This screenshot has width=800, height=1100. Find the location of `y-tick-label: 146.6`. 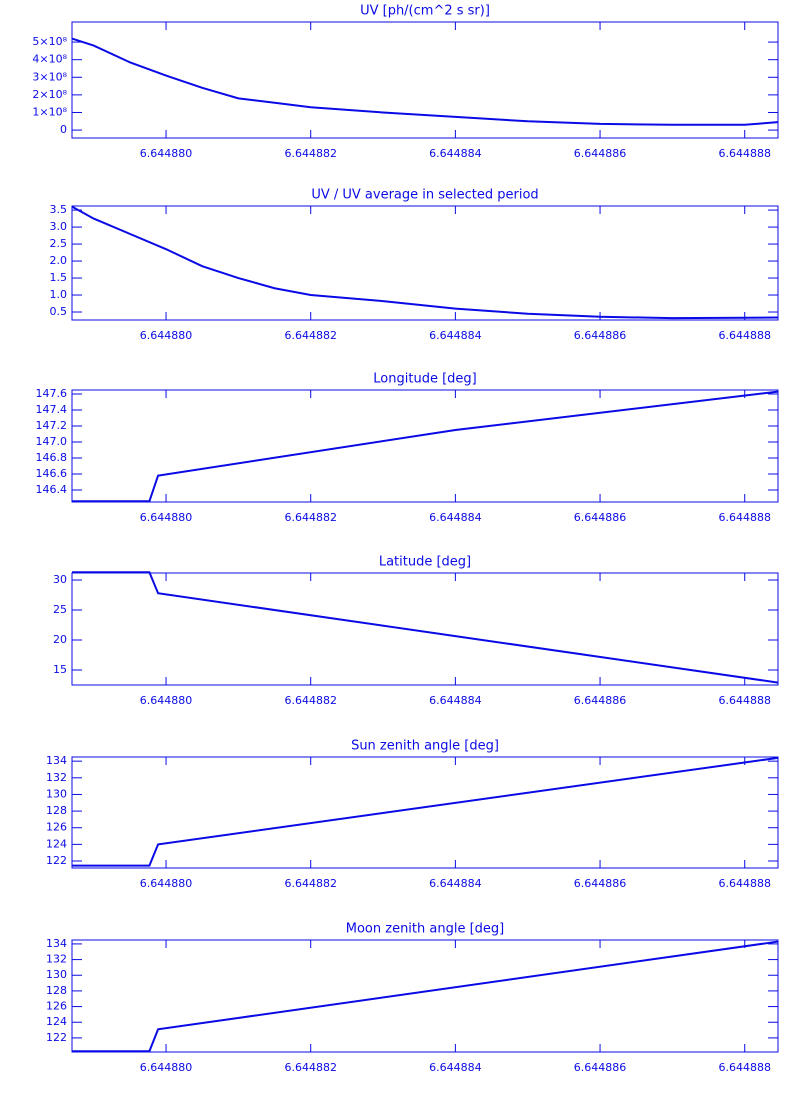

y-tick-label: 146.6 is located at coordinates (52, 473).